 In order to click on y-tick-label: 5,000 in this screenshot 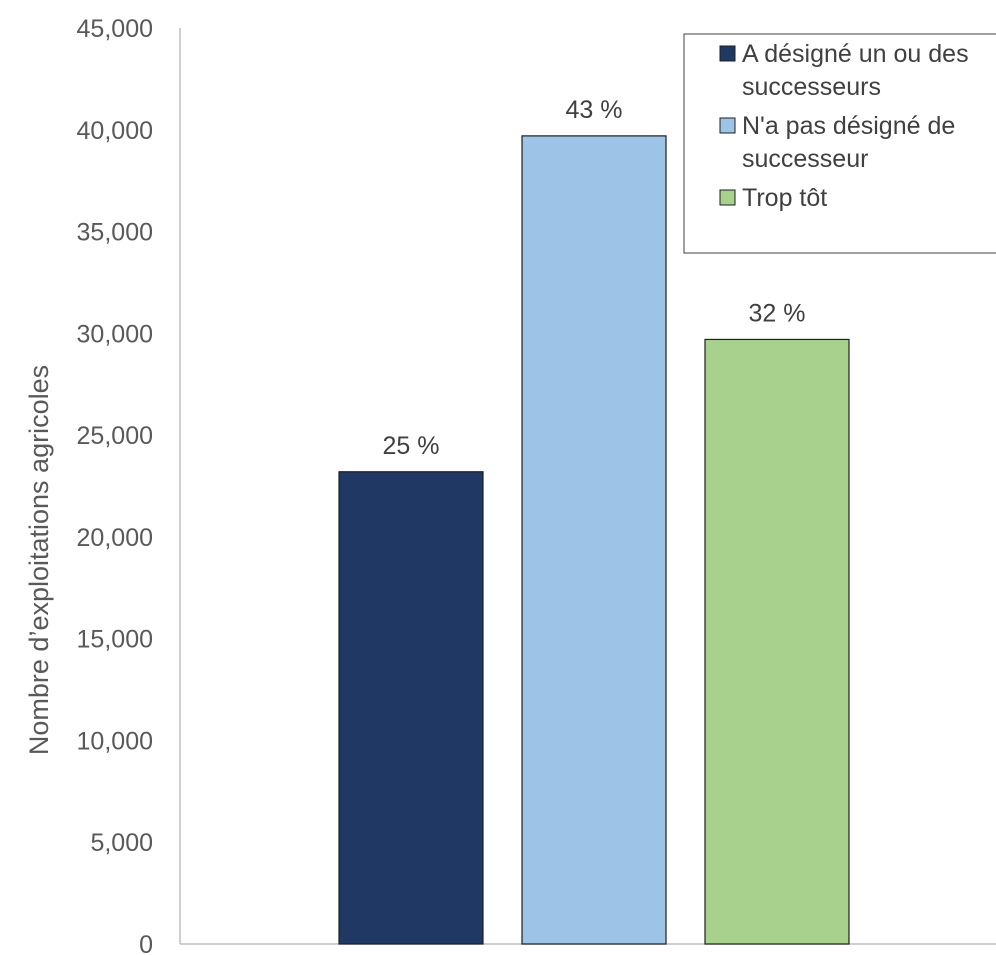, I will do `click(121, 843)`.